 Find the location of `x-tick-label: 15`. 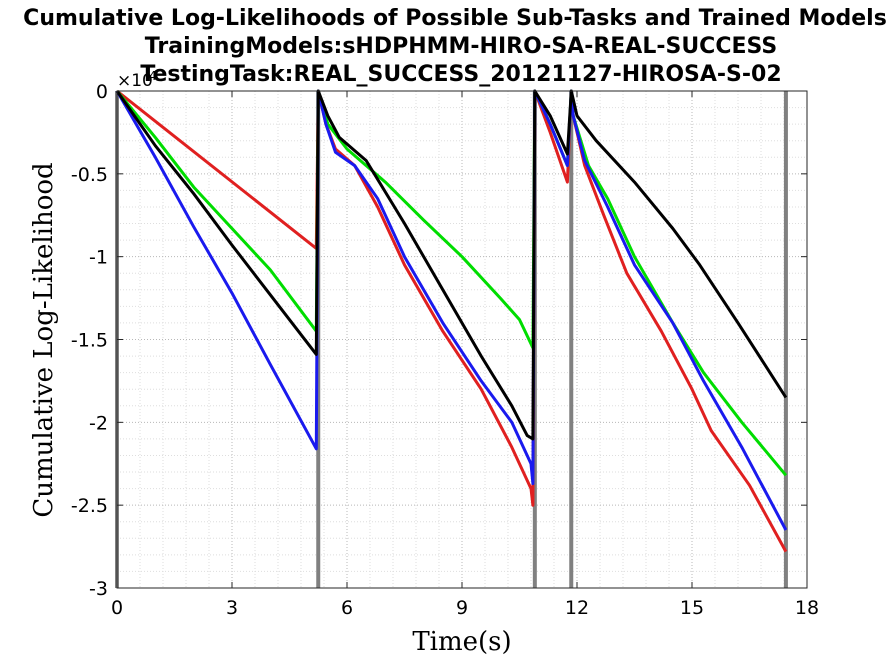

x-tick-label: 15 is located at coordinates (692, 608).